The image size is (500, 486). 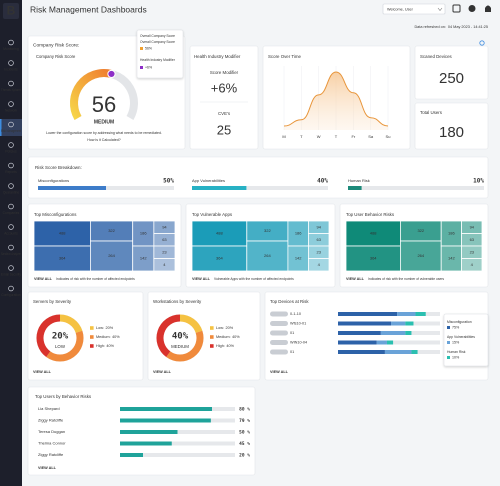 What do you see at coordinates (164, 226) in the screenshot?
I see `treemap-label: 94` at bounding box center [164, 226].